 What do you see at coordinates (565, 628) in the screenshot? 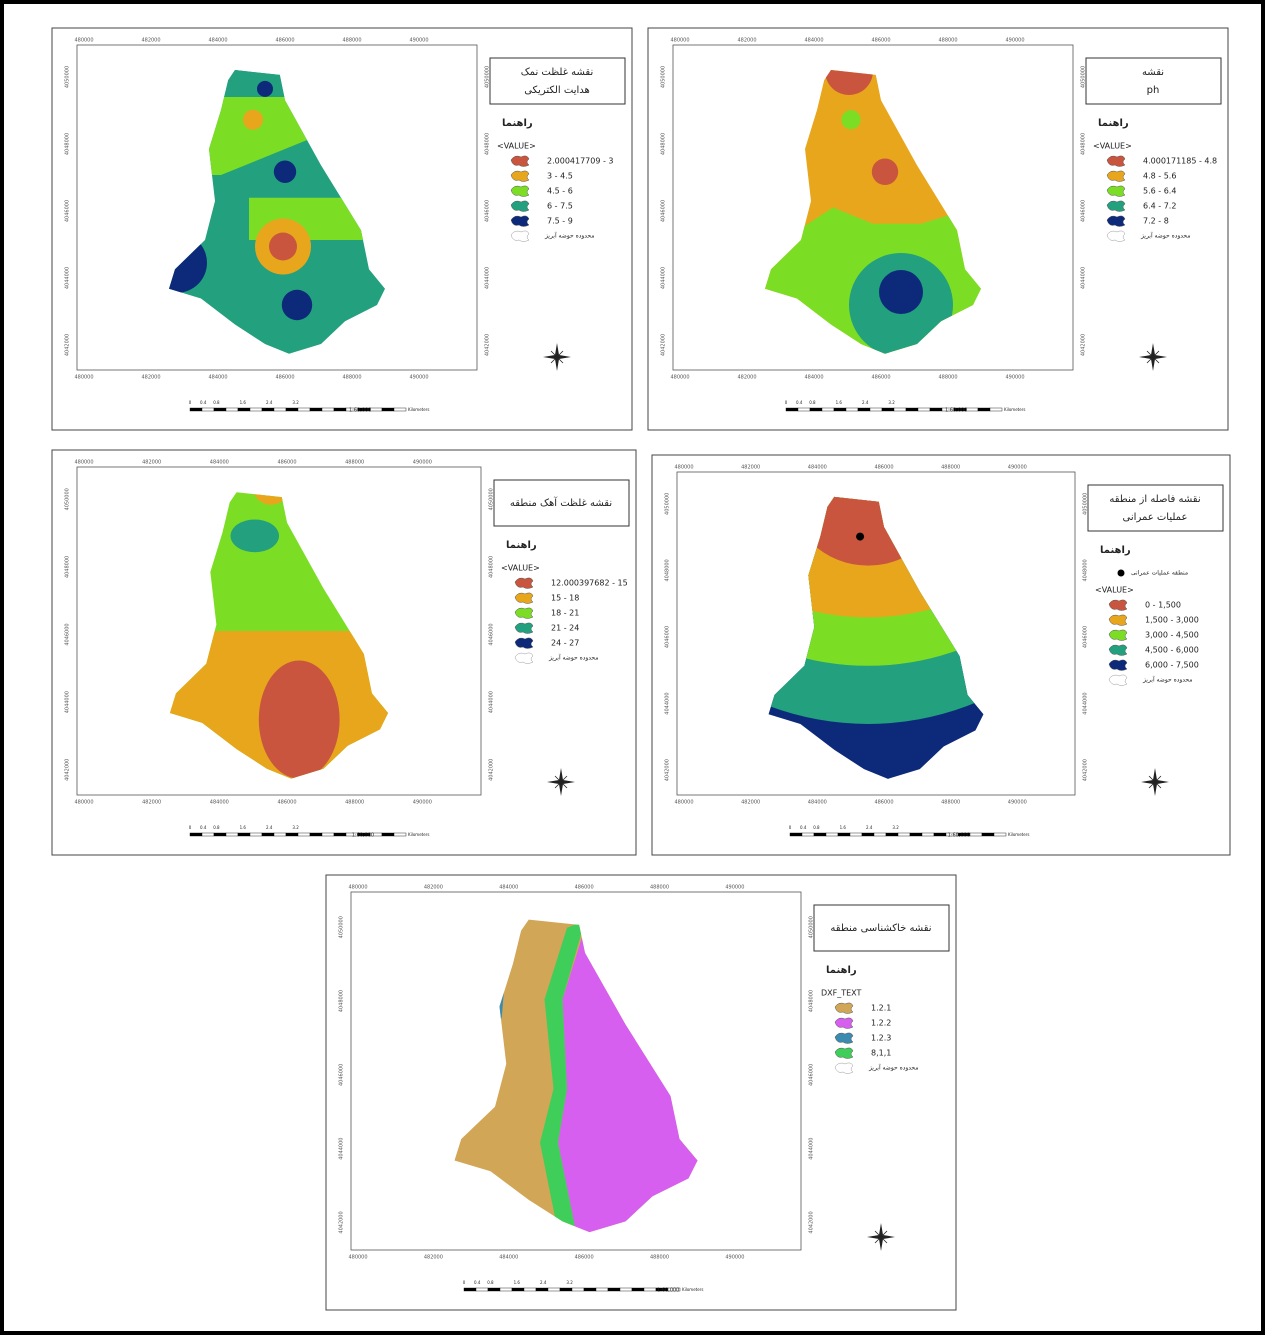
I see `legend-label: 21 - 24` at bounding box center [565, 628].